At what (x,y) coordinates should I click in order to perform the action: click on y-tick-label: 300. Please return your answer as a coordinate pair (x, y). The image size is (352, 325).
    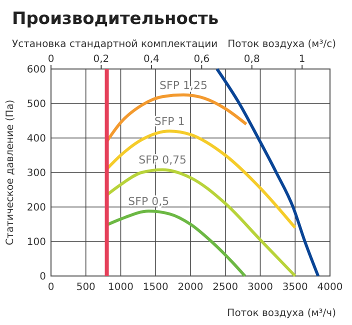
    Looking at the image, I should click on (36, 173).